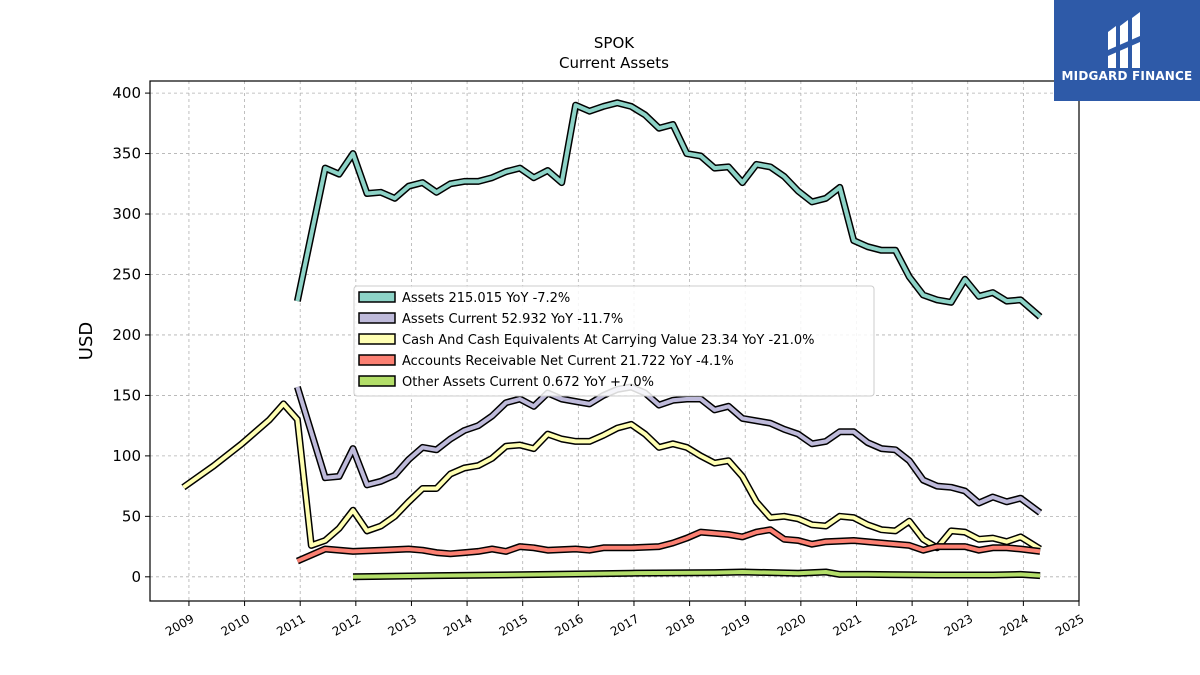 The width and height of the screenshot is (1200, 675). Describe the element at coordinates (1069, 624) in the screenshot. I see `x-tick-label: 2025` at that location.